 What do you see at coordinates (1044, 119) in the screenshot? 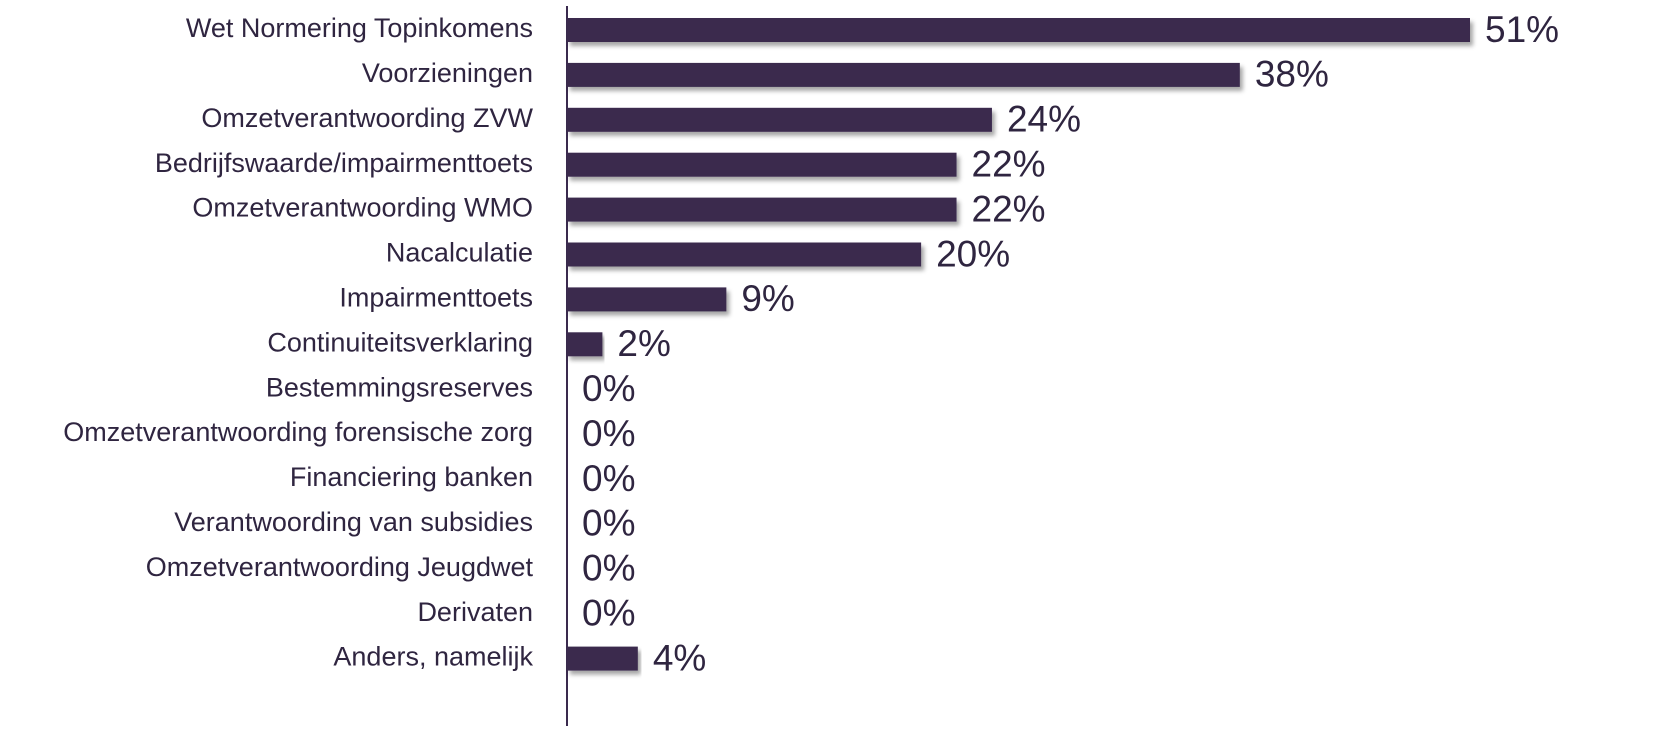
I see `data-label: 24%` at bounding box center [1044, 119].